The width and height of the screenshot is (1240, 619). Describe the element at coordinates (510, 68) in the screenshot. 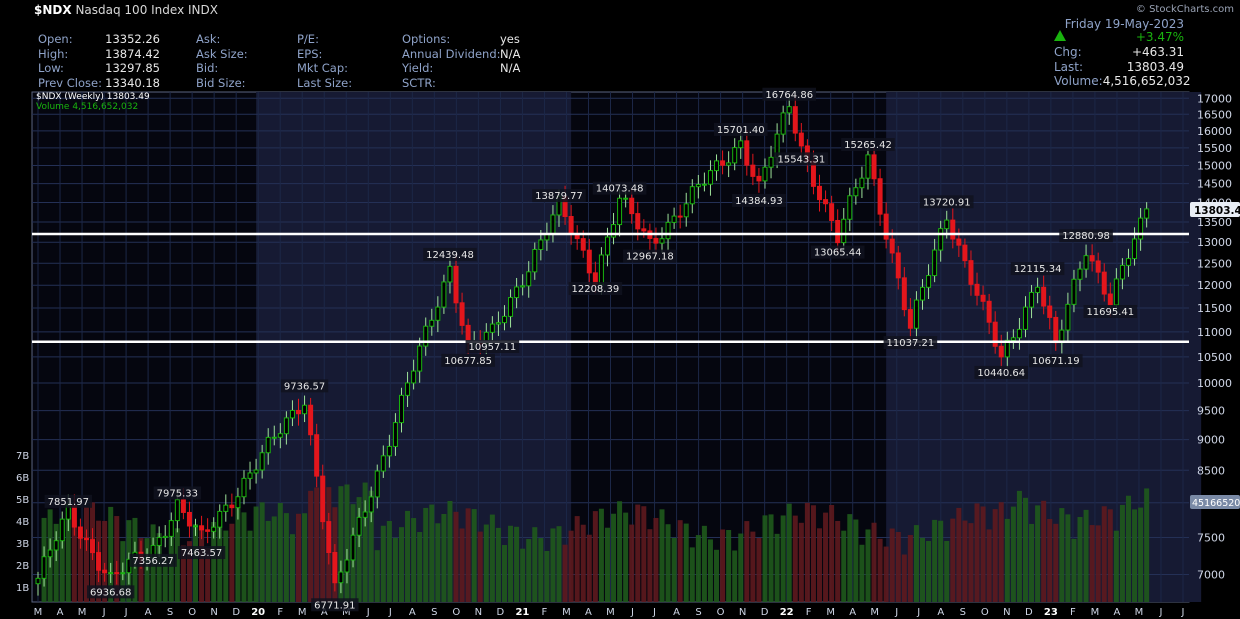

I see `yield-value: N/A` at that location.